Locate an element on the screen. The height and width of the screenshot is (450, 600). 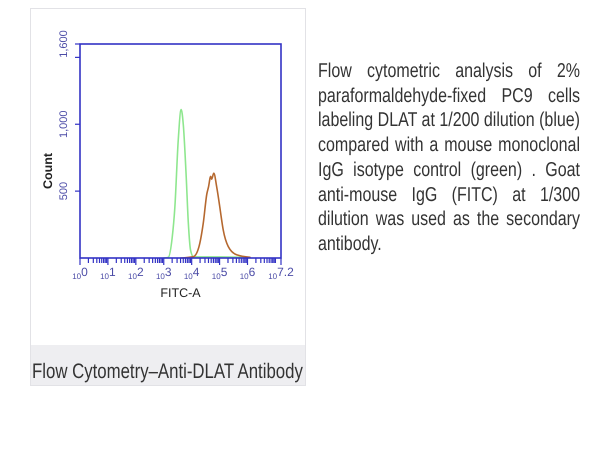
y-axis-title: Count is located at coordinates (48, 171).